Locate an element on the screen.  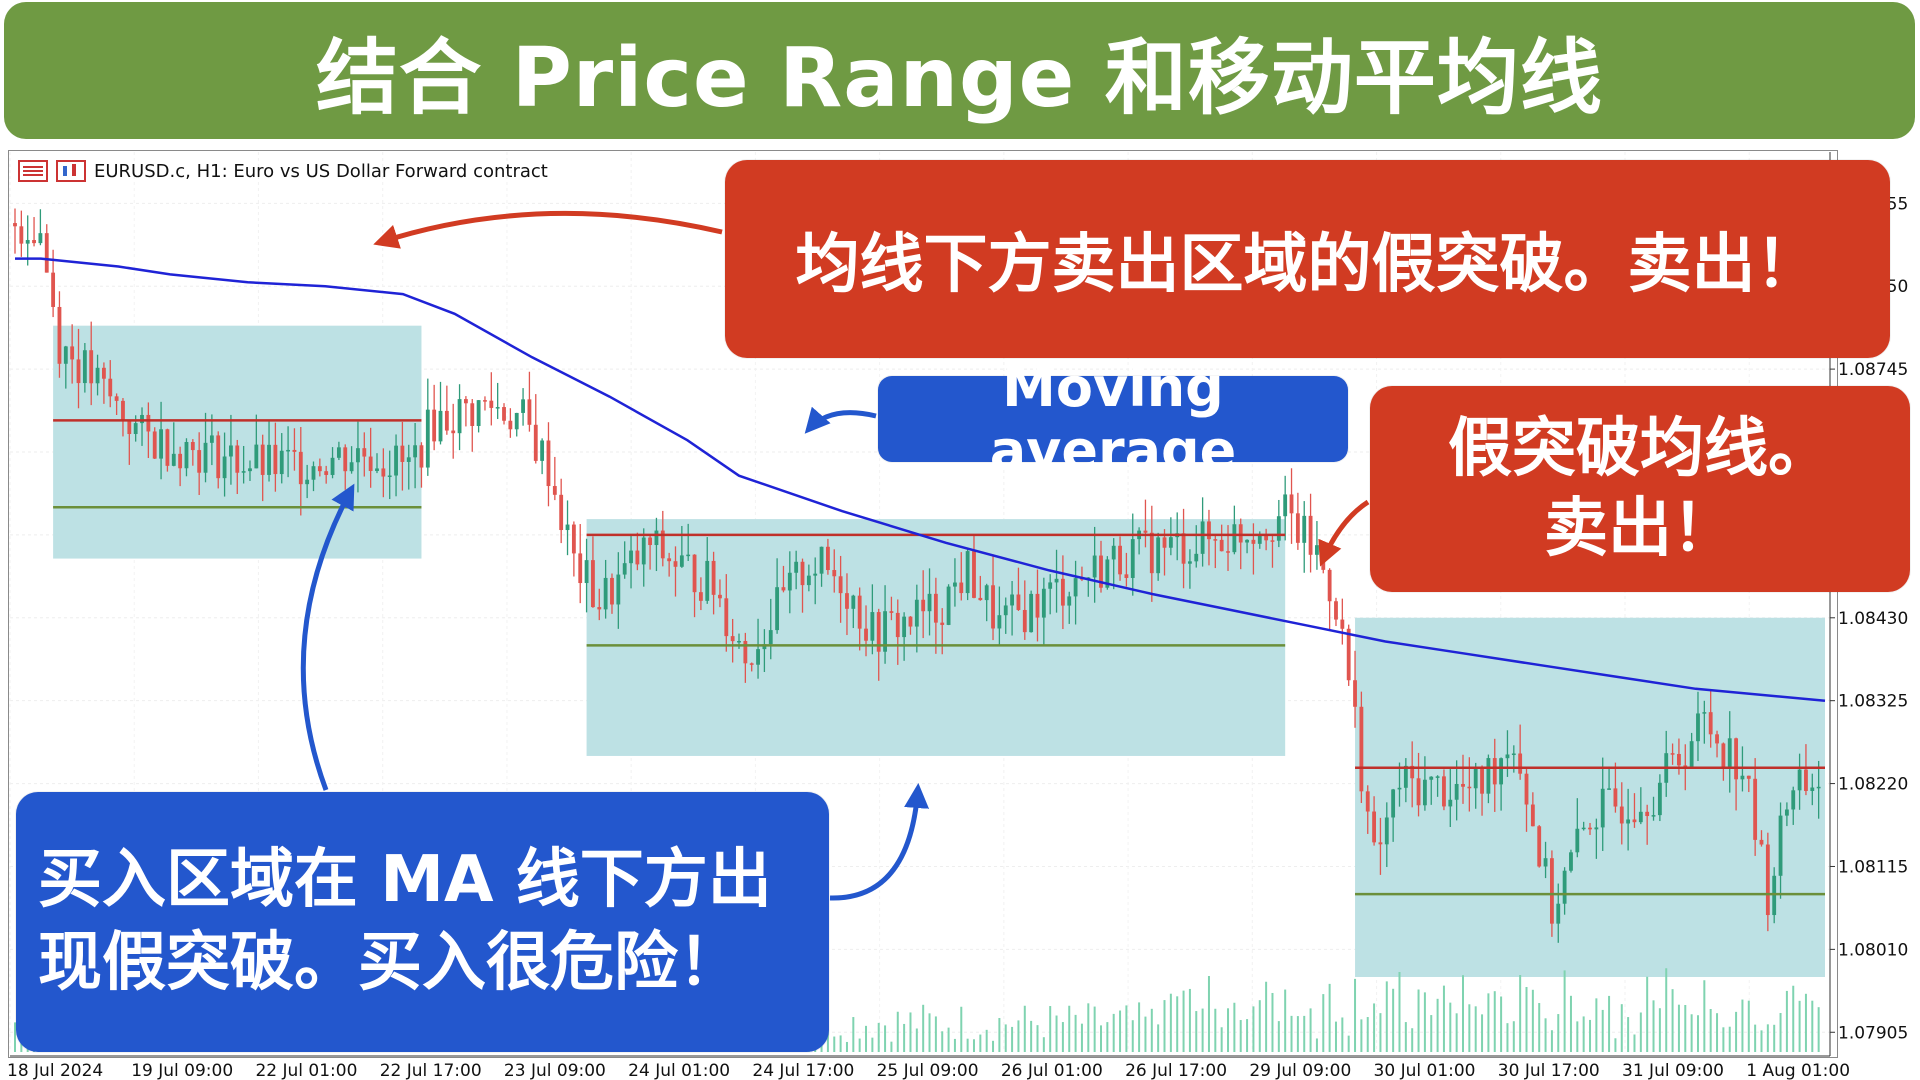
list-icon is located at coordinates (33, 171).